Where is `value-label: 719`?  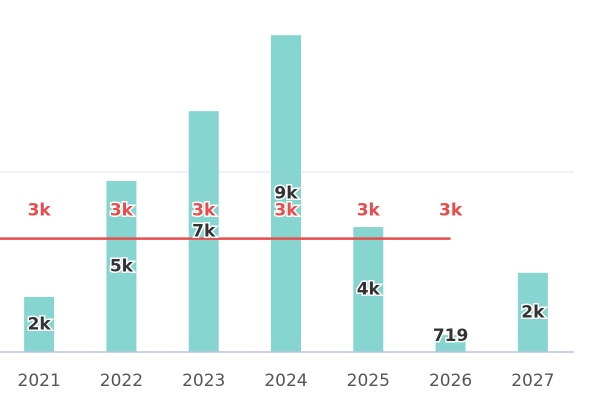 value-label: 719 is located at coordinates (451, 336).